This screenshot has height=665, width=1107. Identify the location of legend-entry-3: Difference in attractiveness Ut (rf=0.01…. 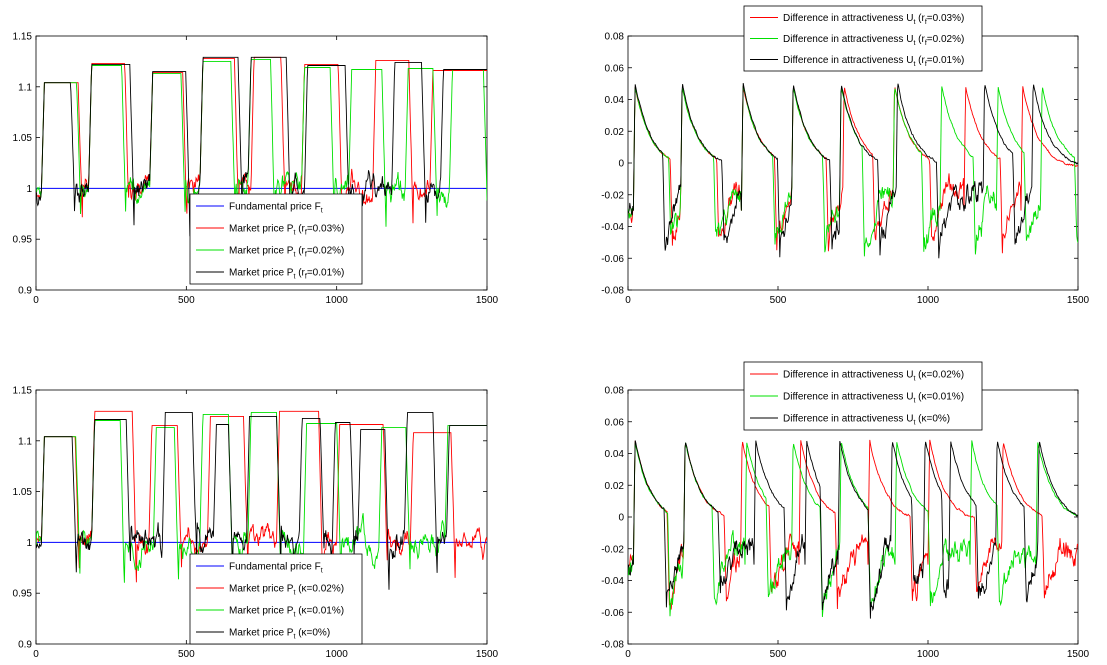
(873, 61).